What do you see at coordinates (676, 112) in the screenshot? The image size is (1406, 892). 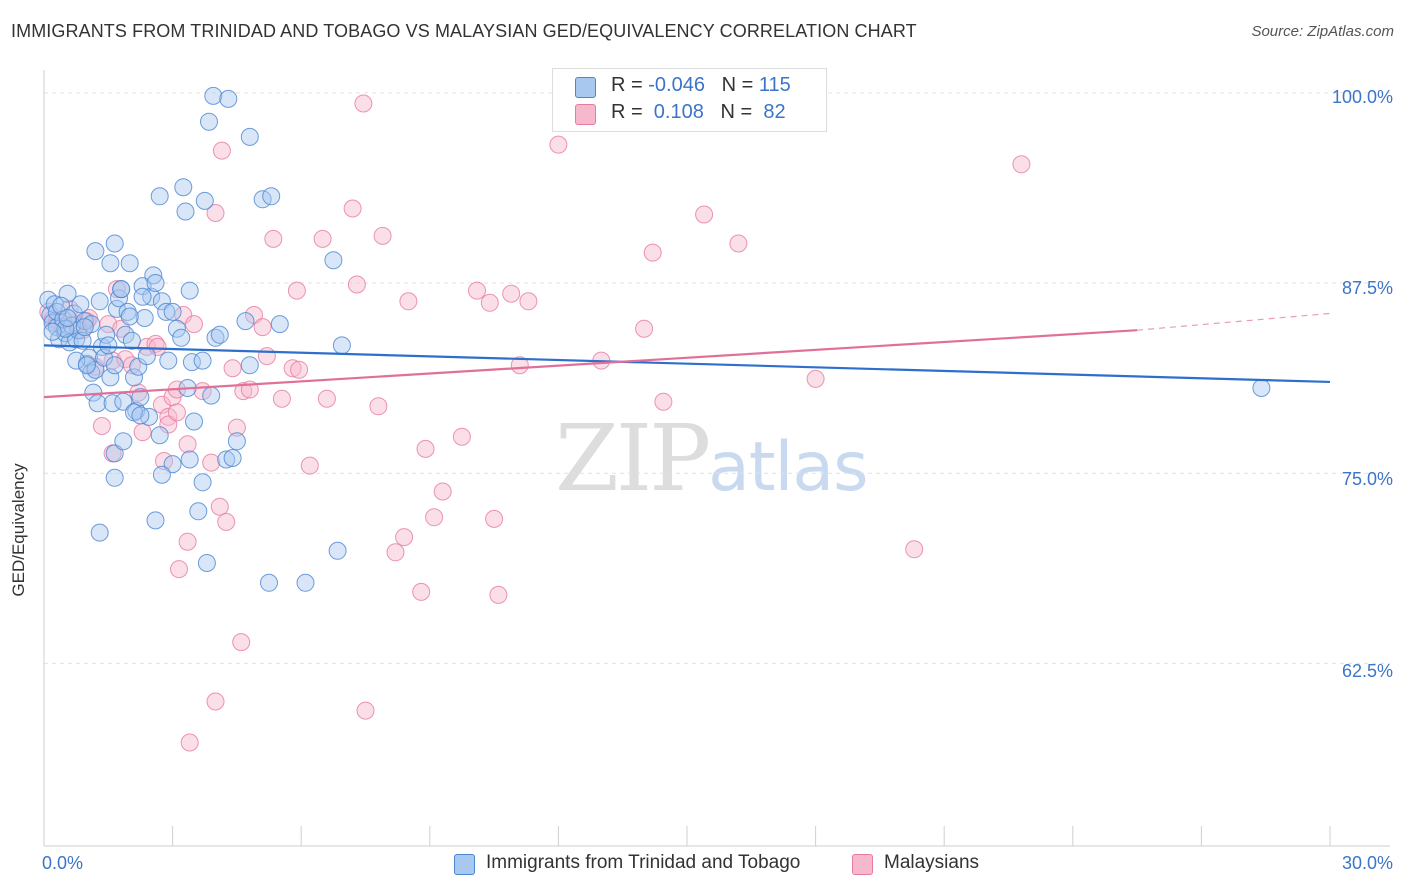 I see `r-value: 0.108` at bounding box center [676, 112].